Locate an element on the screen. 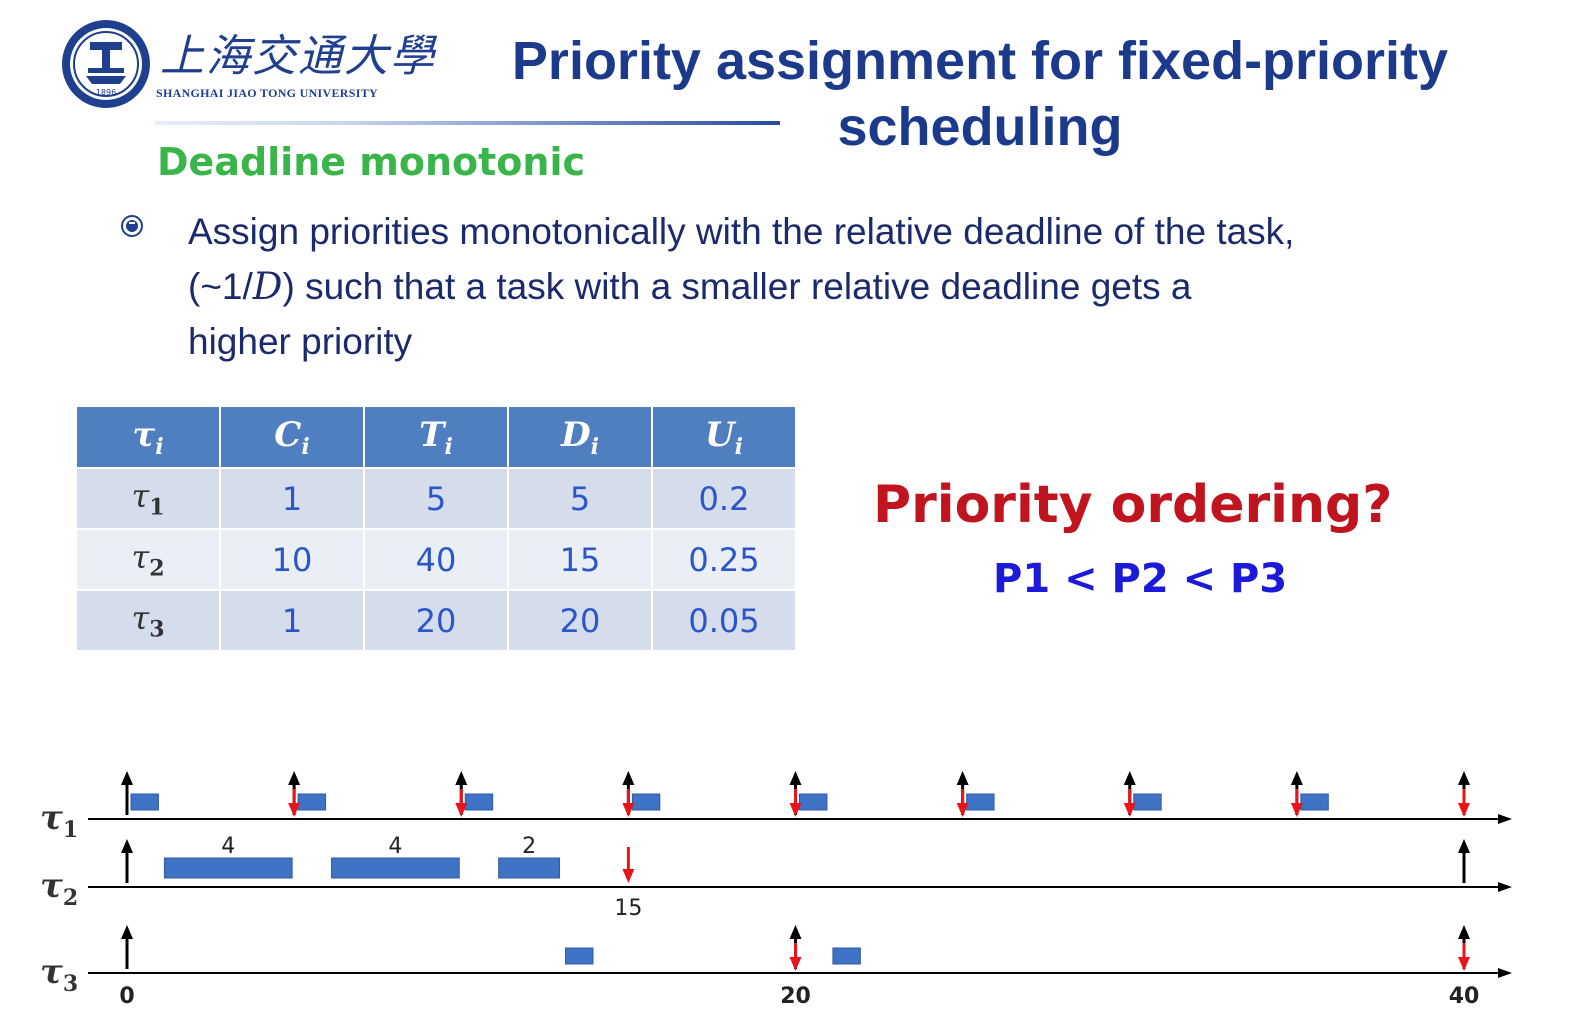 Image resolution: width=1574 pixels, height=1032 pixels. university-name-cn: 上海交通大學 is located at coordinates (298, 56).